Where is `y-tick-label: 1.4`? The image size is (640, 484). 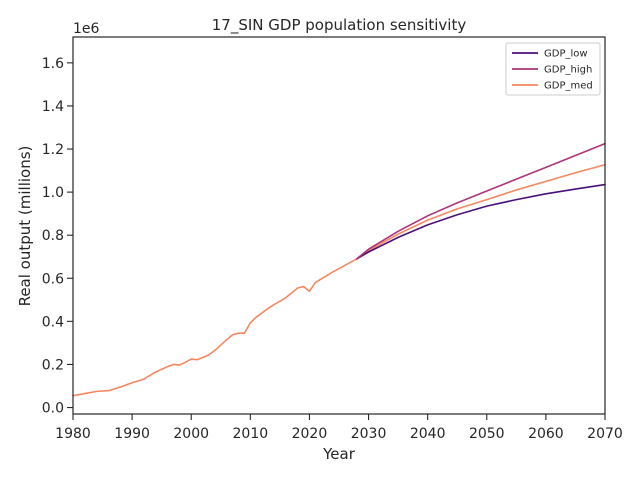
y-tick-label: 1.4 is located at coordinates (53, 107).